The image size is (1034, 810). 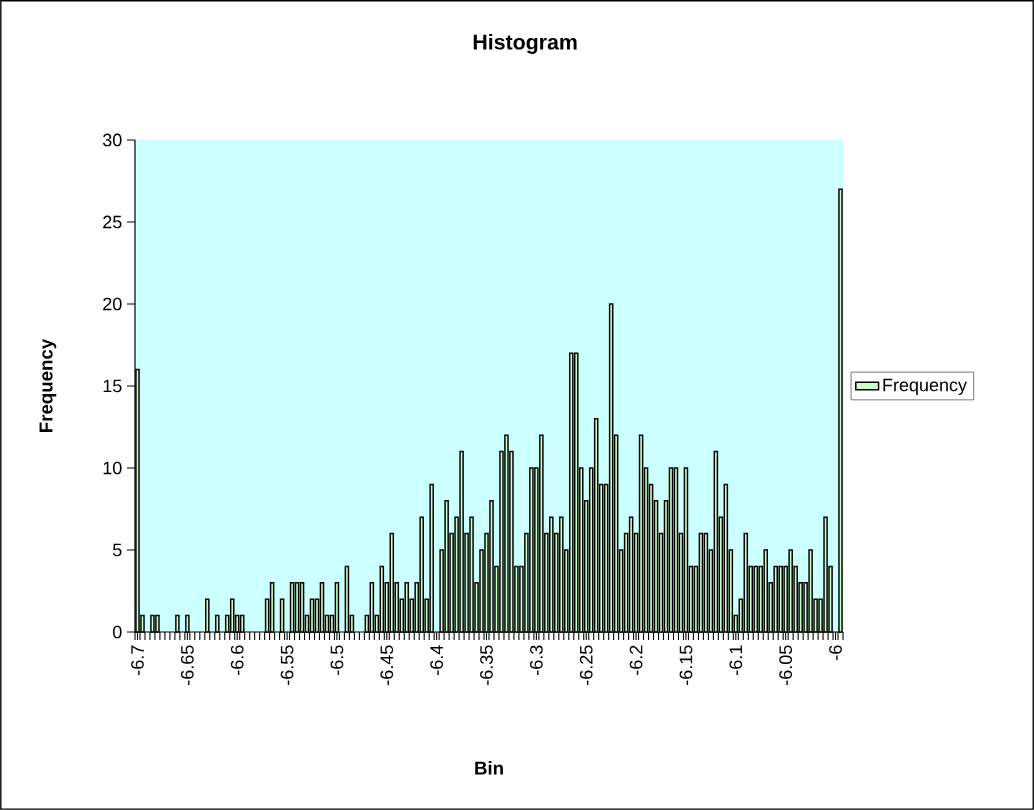 I want to click on x-tick-label: -6, so click(x=835, y=652).